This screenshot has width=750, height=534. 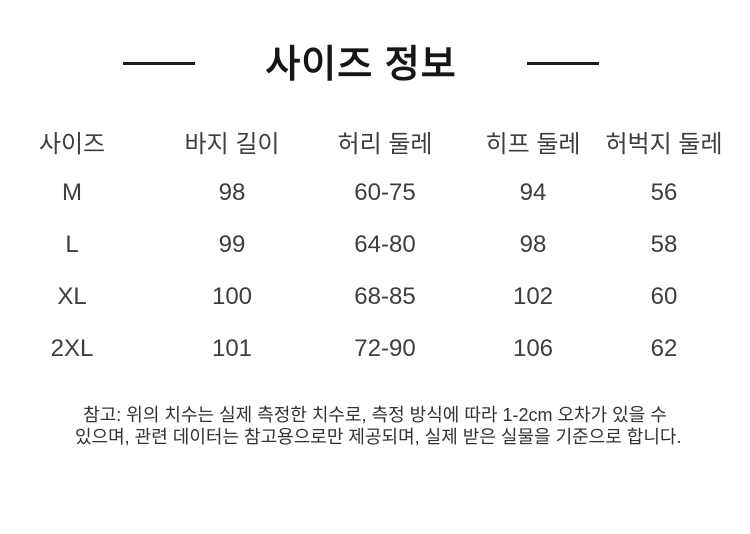 What do you see at coordinates (361, 64) in the screenshot?
I see `page-title: 사이즈 정보` at bounding box center [361, 64].